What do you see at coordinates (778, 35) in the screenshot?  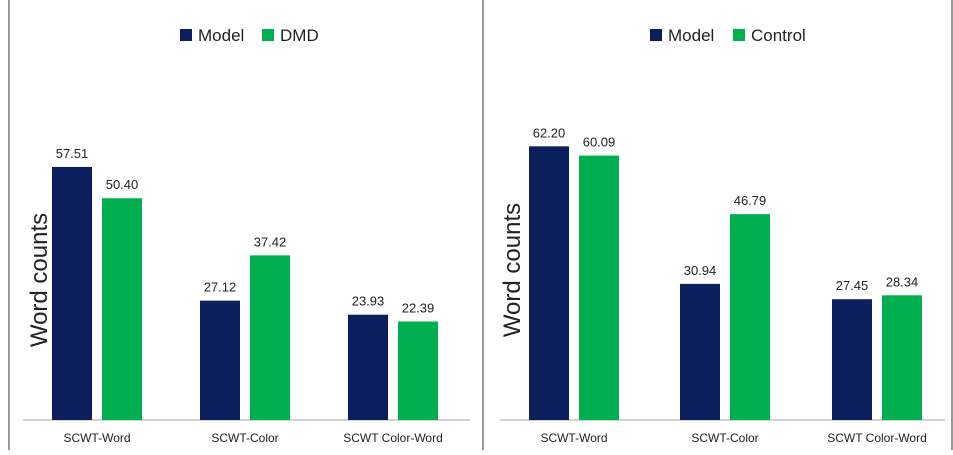 I see `right-legend-control-label: Control` at bounding box center [778, 35].